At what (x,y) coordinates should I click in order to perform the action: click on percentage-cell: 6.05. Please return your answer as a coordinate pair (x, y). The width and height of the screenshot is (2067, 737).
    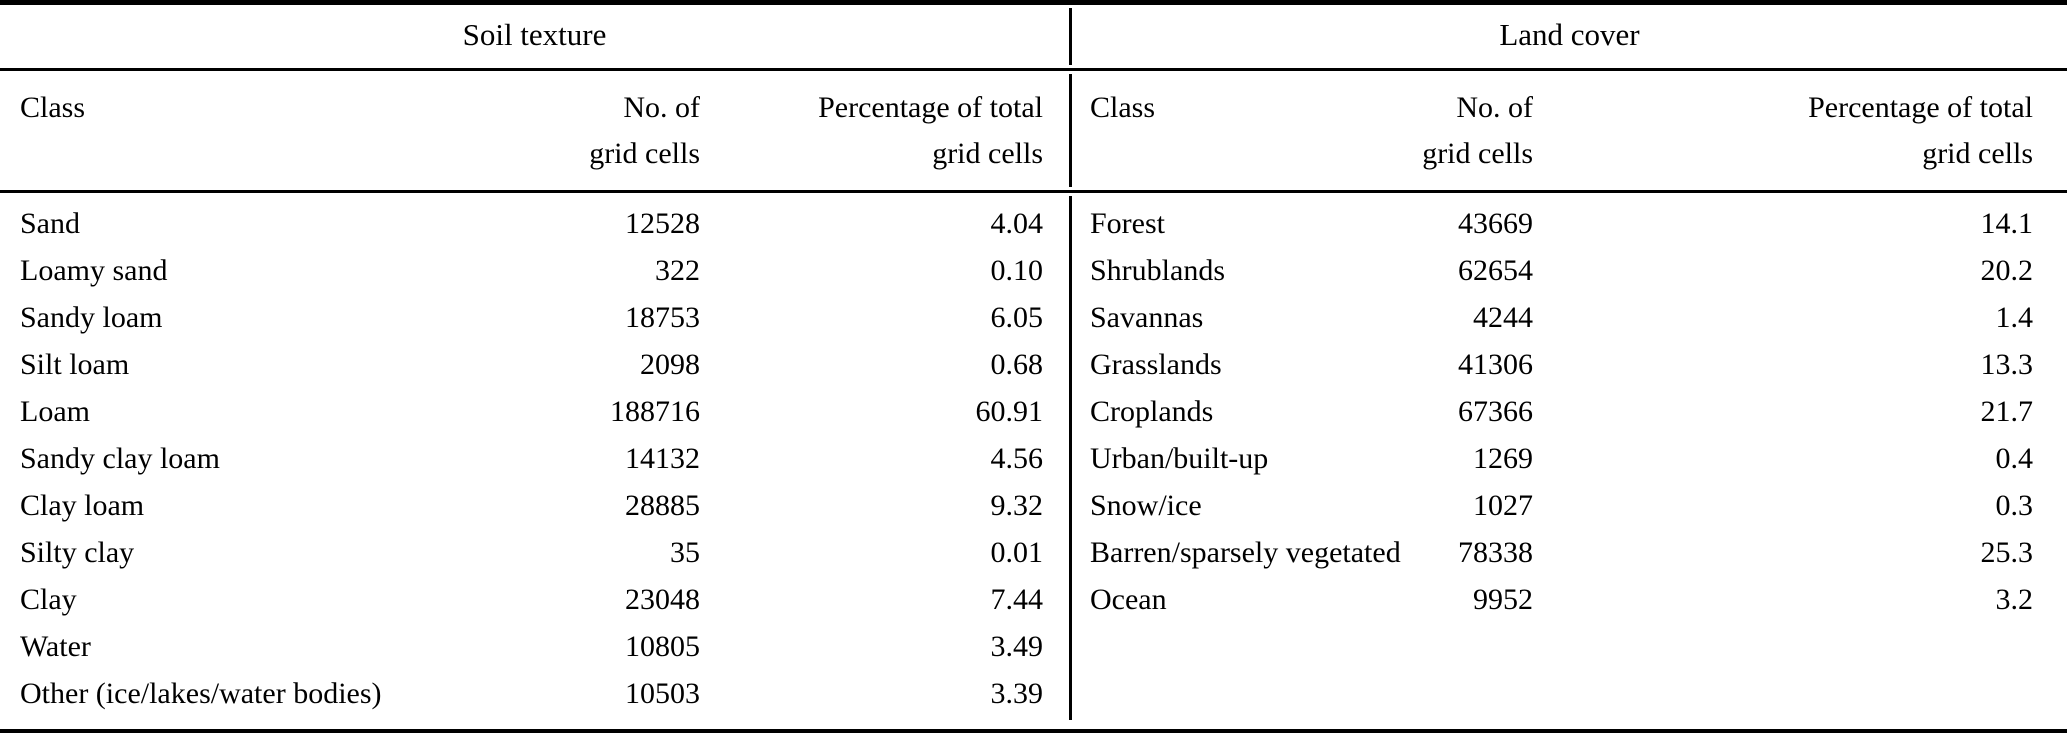
    Looking at the image, I should click on (1017, 317).